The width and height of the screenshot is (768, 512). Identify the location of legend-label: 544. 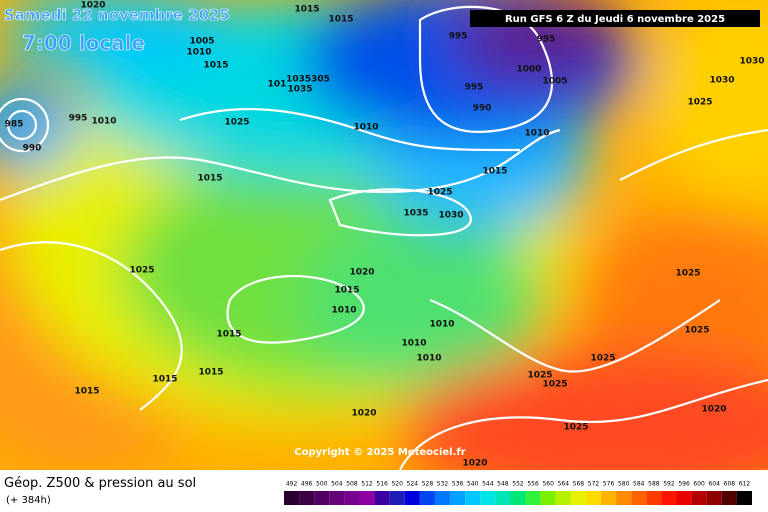
(488, 484).